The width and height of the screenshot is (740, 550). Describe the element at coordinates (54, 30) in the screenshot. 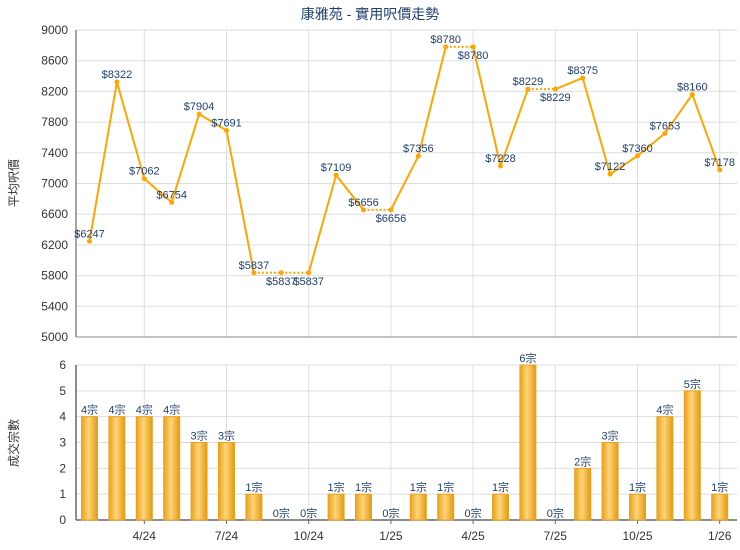

I see `price-y-tick: 9000` at that location.